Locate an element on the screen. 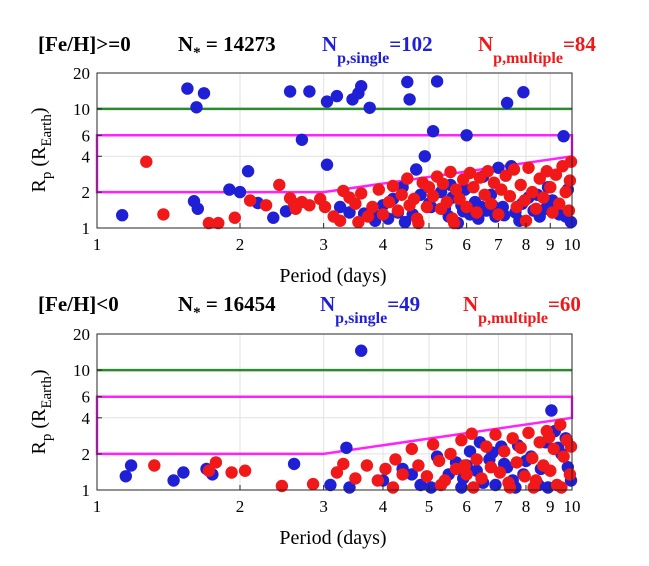 This screenshot has height=566, width=649. y-tick-label: 2 is located at coordinates (86, 192).